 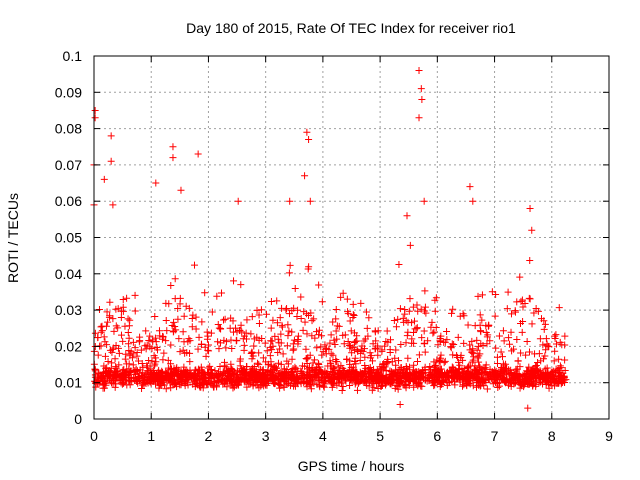 What do you see at coordinates (68, 129) in the screenshot?
I see `y-tick-label: 0.08` at bounding box center [68, 129].